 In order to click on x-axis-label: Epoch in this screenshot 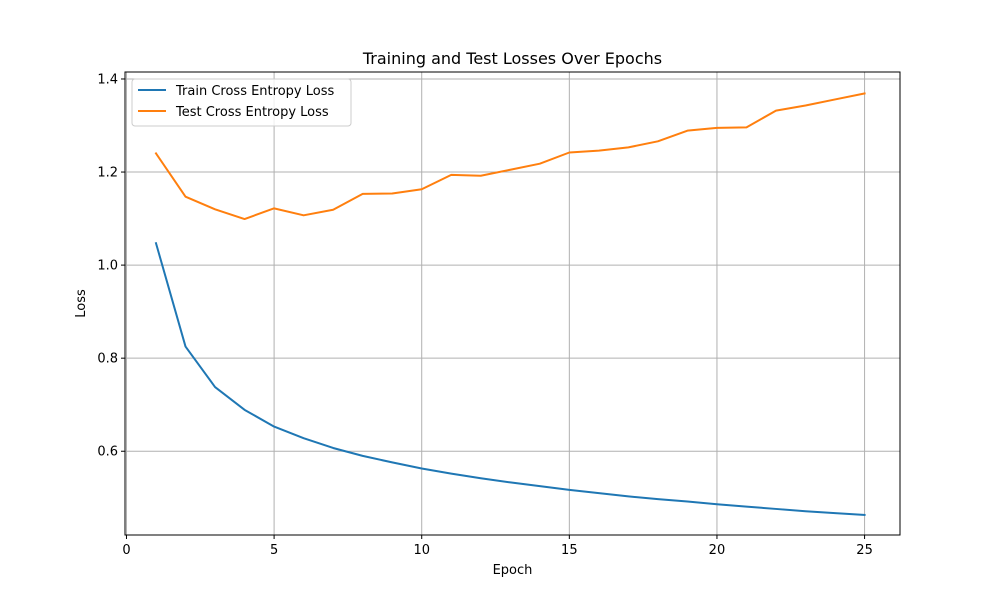, I will do `click(513, 570)`.